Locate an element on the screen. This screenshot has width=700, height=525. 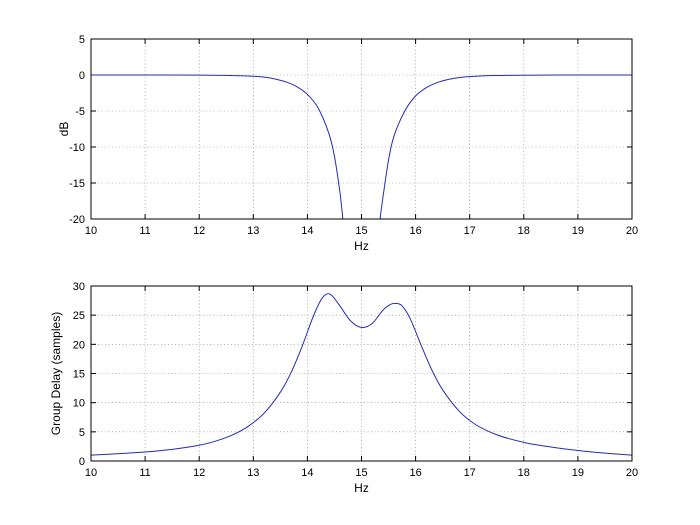
y-tick-label: -20 is located at coordinates (77, 220).